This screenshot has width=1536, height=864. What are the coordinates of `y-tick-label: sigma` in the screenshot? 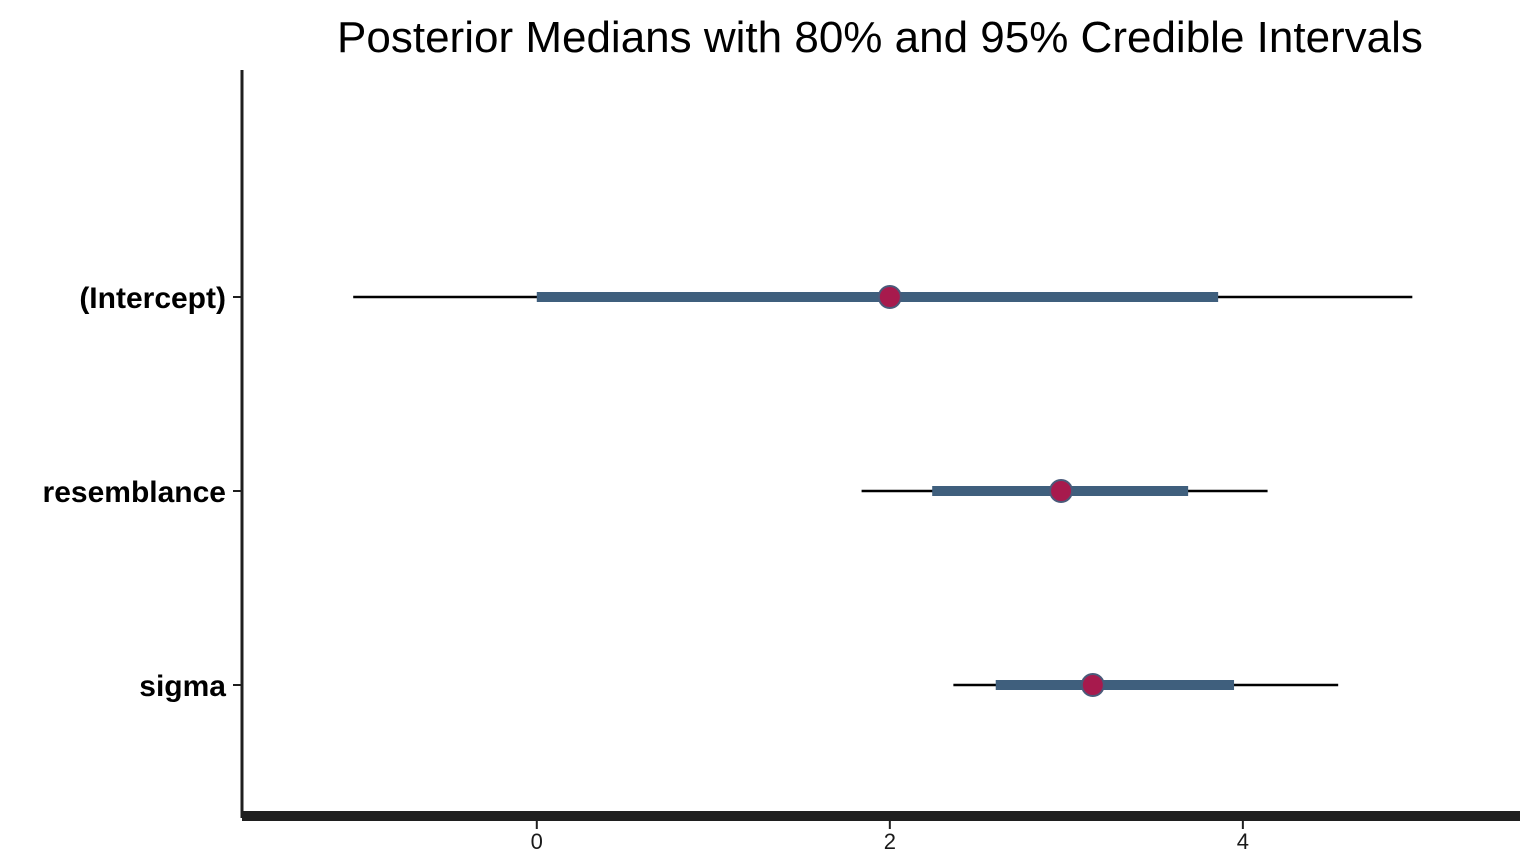 It's located at (182, 686).